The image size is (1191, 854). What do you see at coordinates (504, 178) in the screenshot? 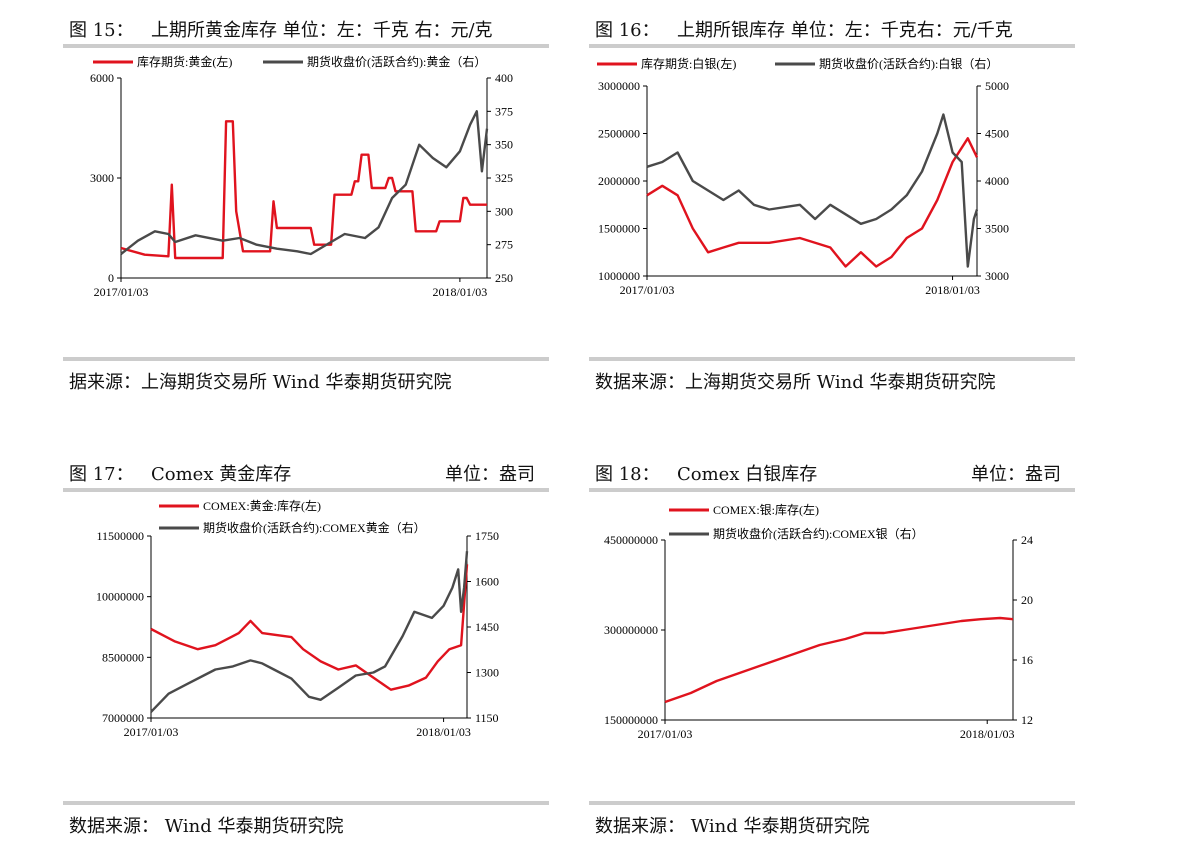
I see `y-right-tick-label: 325` at bounding box center [504, 178].